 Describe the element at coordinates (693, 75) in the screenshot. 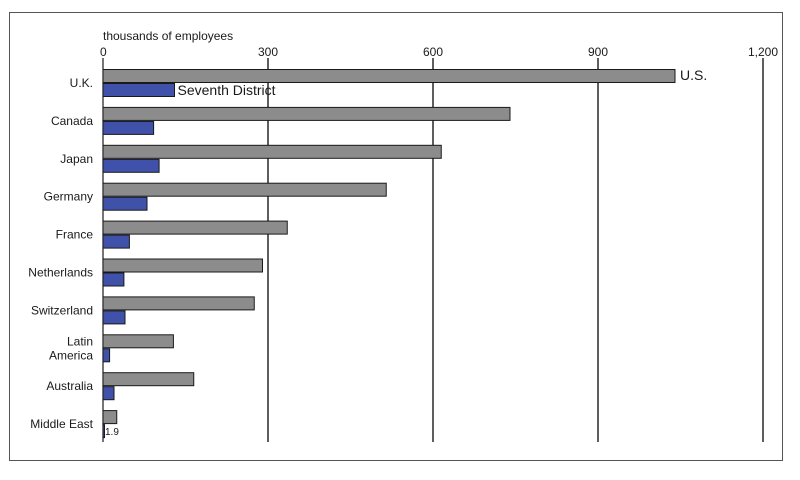

I see `series-label-us: U.S.` at that location.